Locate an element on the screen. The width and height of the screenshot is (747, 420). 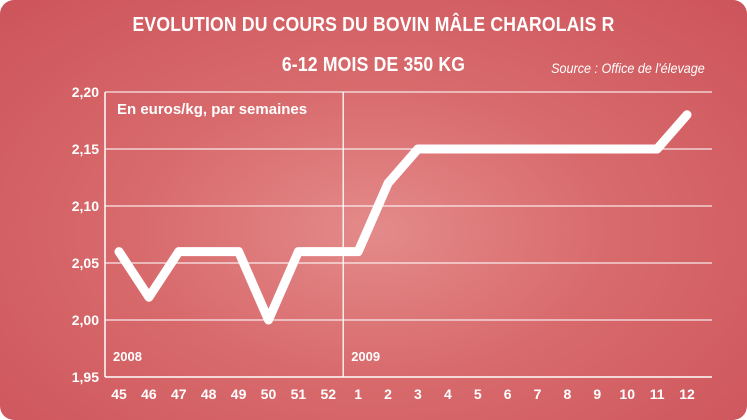
x-tick-label: 47 is located at coordinates (179, 394).